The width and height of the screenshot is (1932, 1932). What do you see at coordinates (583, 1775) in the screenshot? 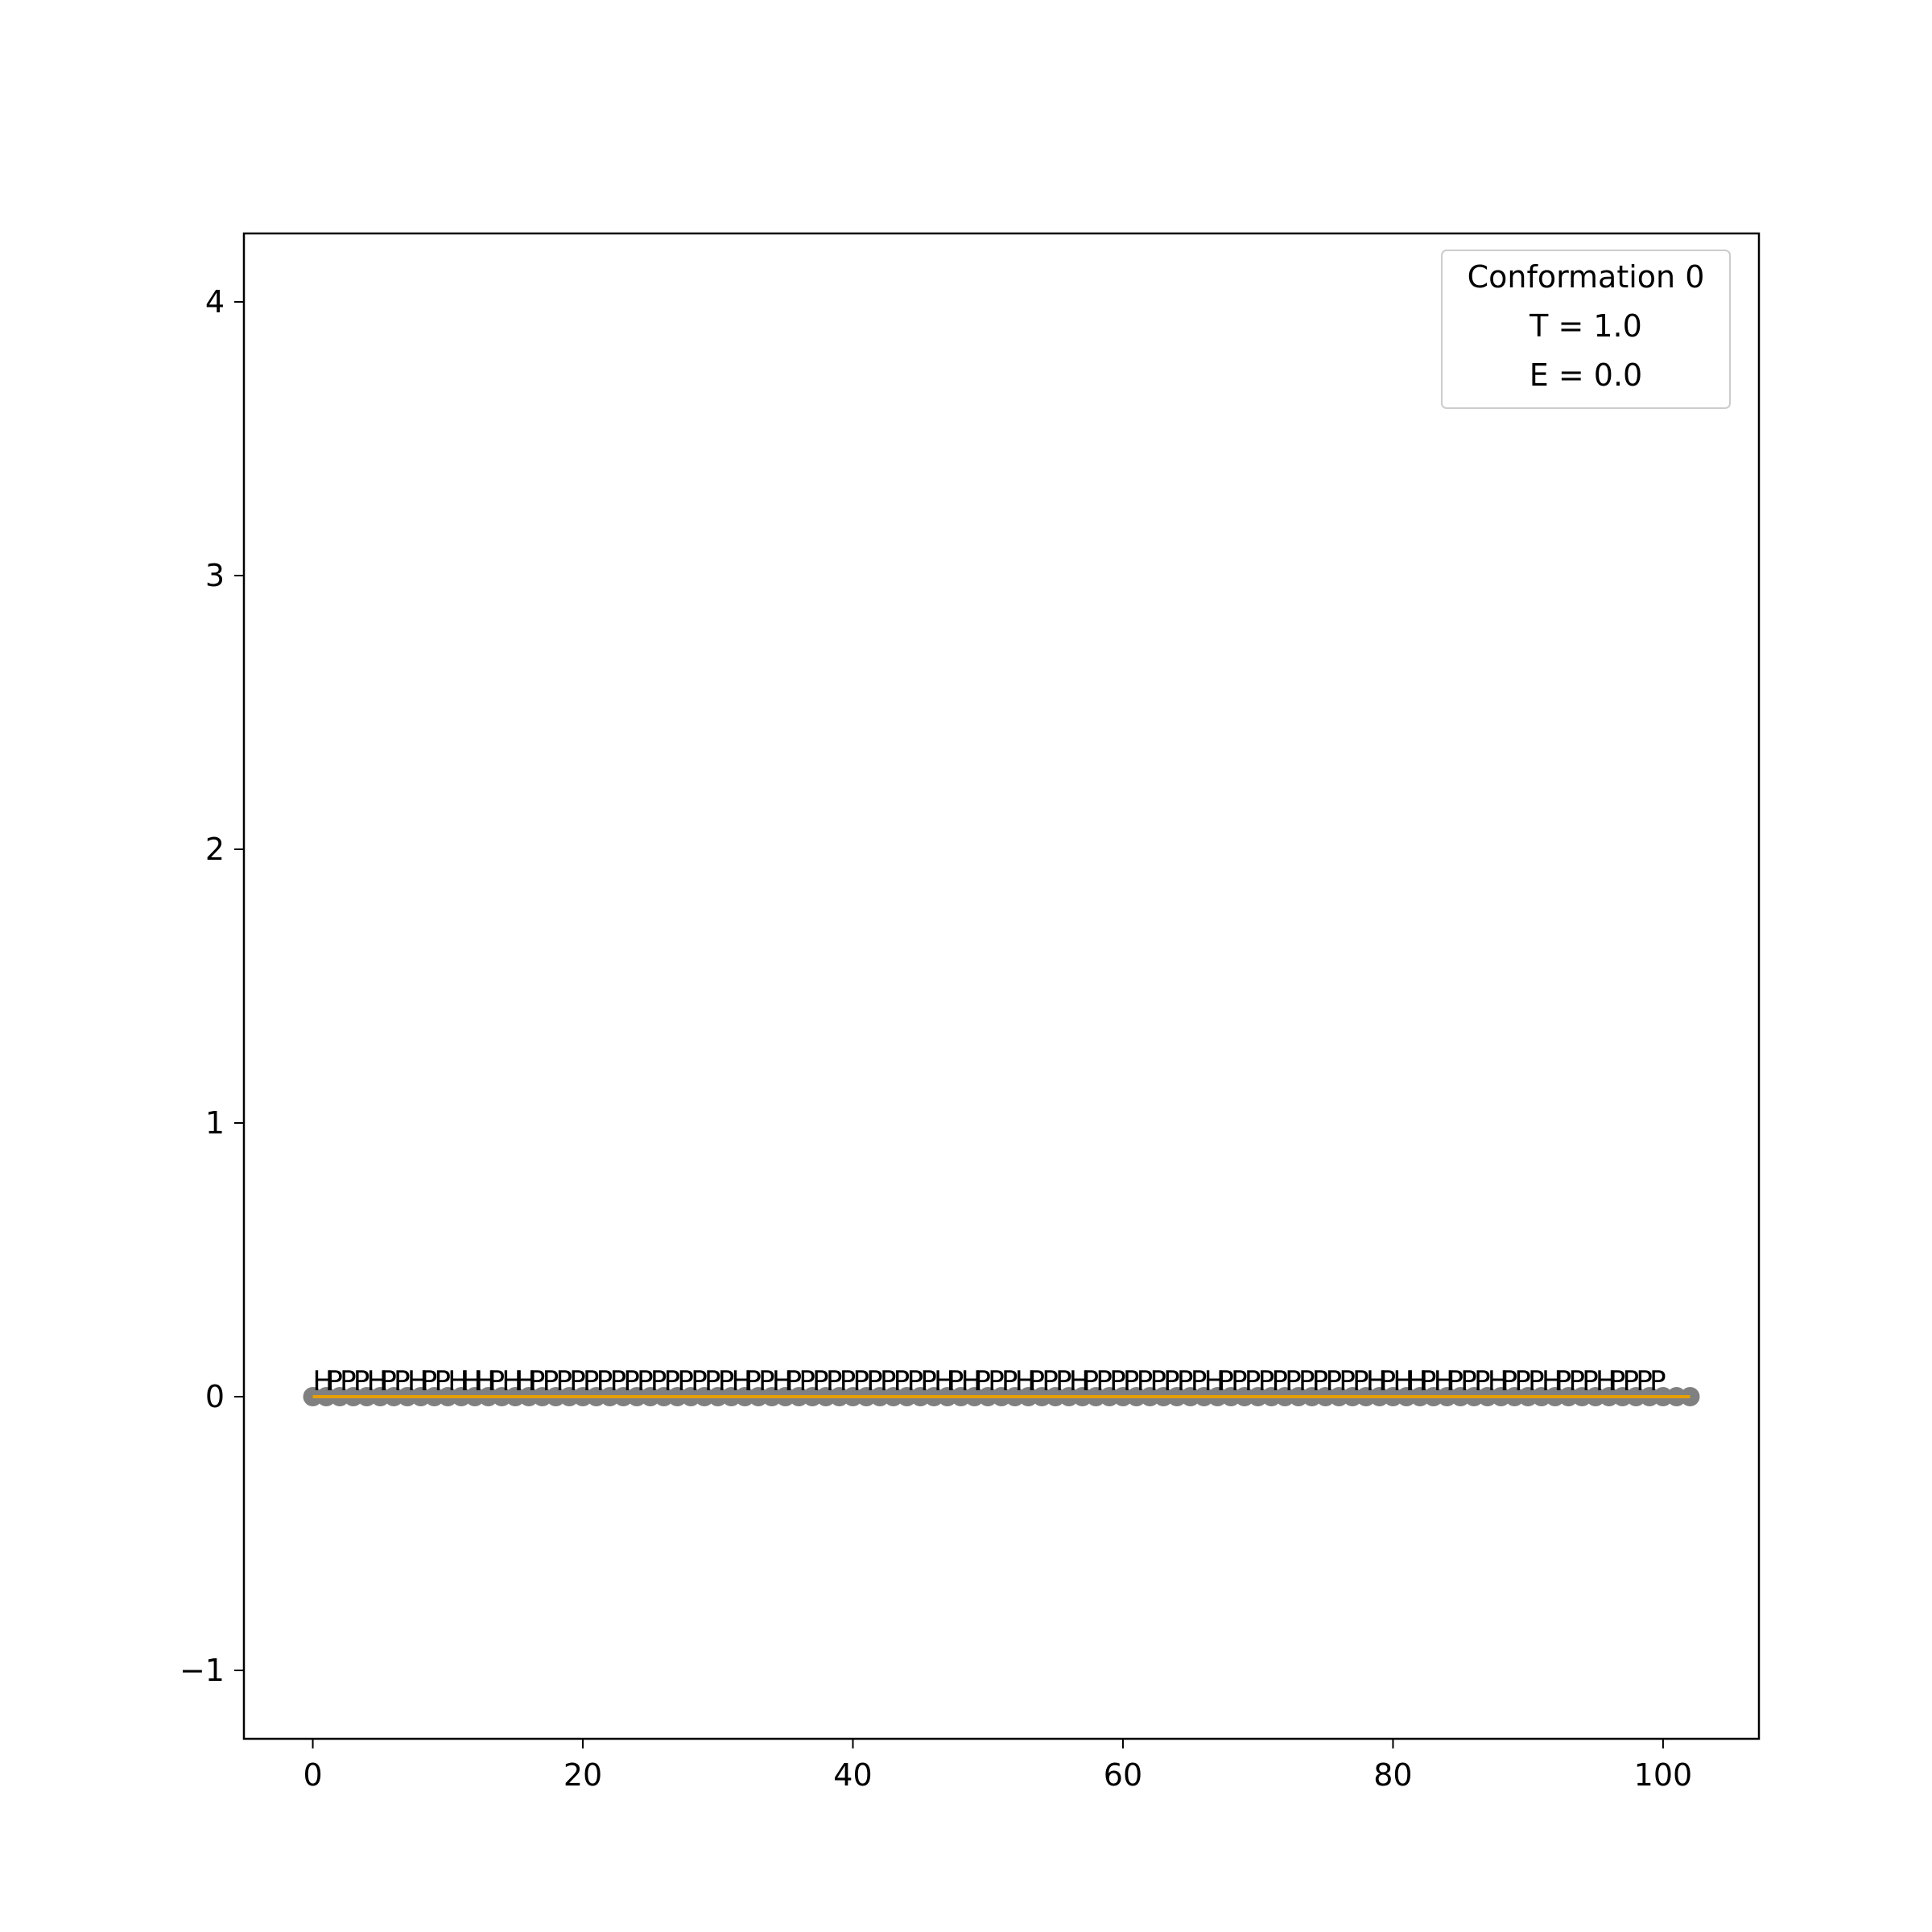
I see `x-tick-label: 20` at bounding box center [583, 1775].